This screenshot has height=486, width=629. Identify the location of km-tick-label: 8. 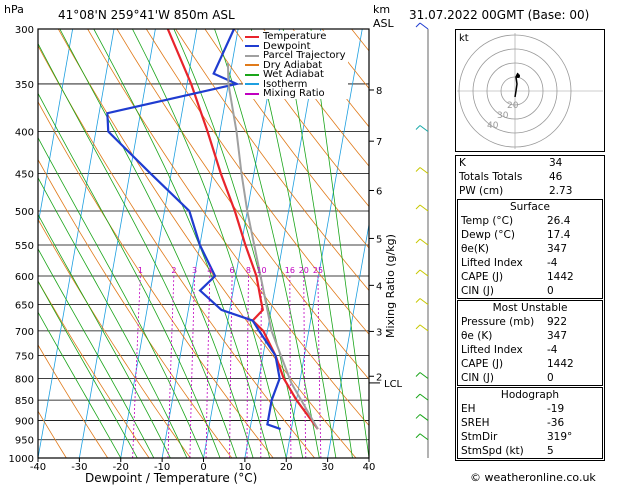
(379, 91).